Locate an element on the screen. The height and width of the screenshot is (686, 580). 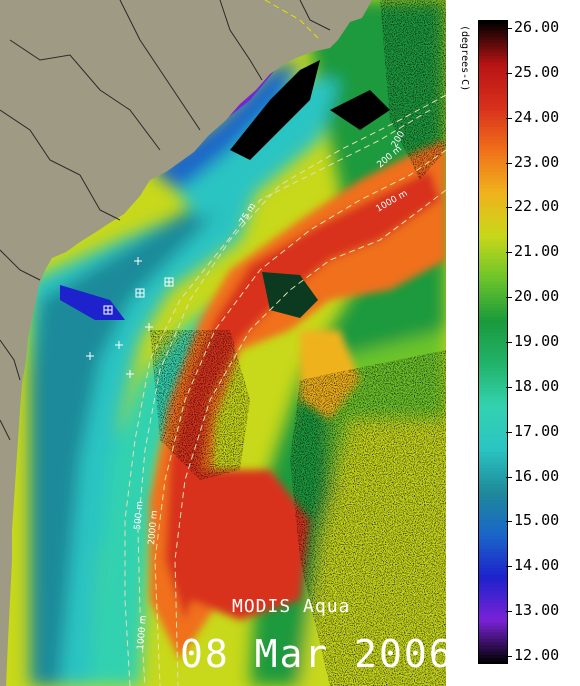
colorbar is located at coordinates (493, 342).